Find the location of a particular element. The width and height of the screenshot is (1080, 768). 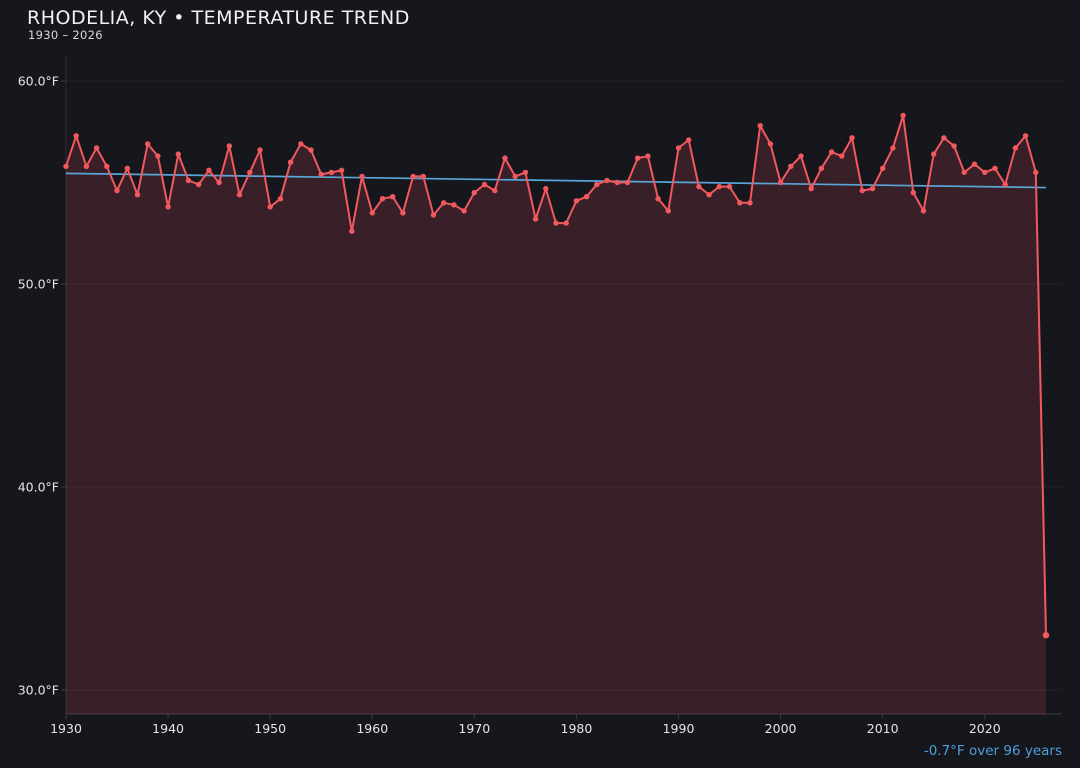

x-tick-label: 2020 is located at coordinates (985, 728).